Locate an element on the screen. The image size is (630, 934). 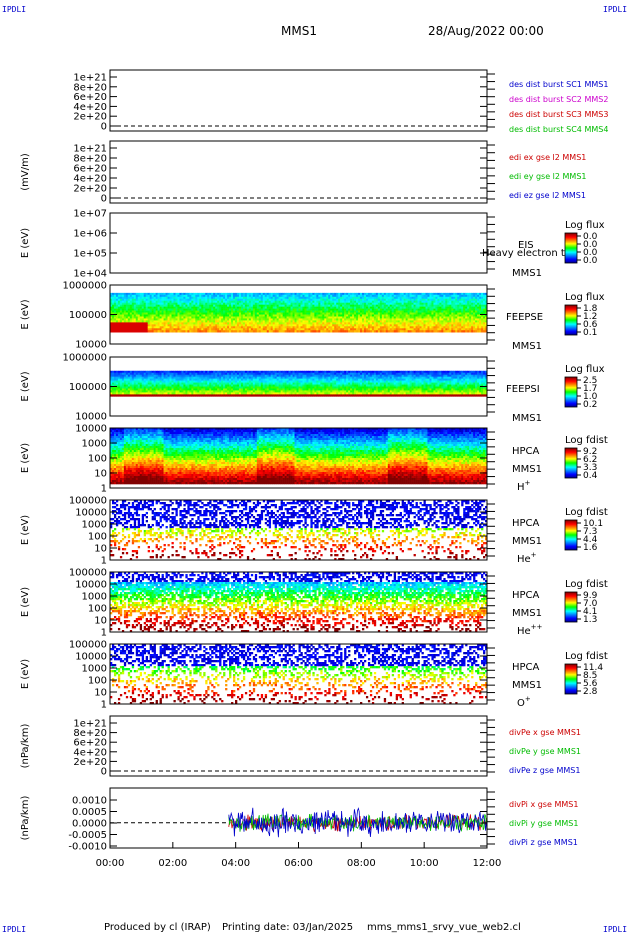
ytick-label: 4e+20 is located at coordinates (90, 179).